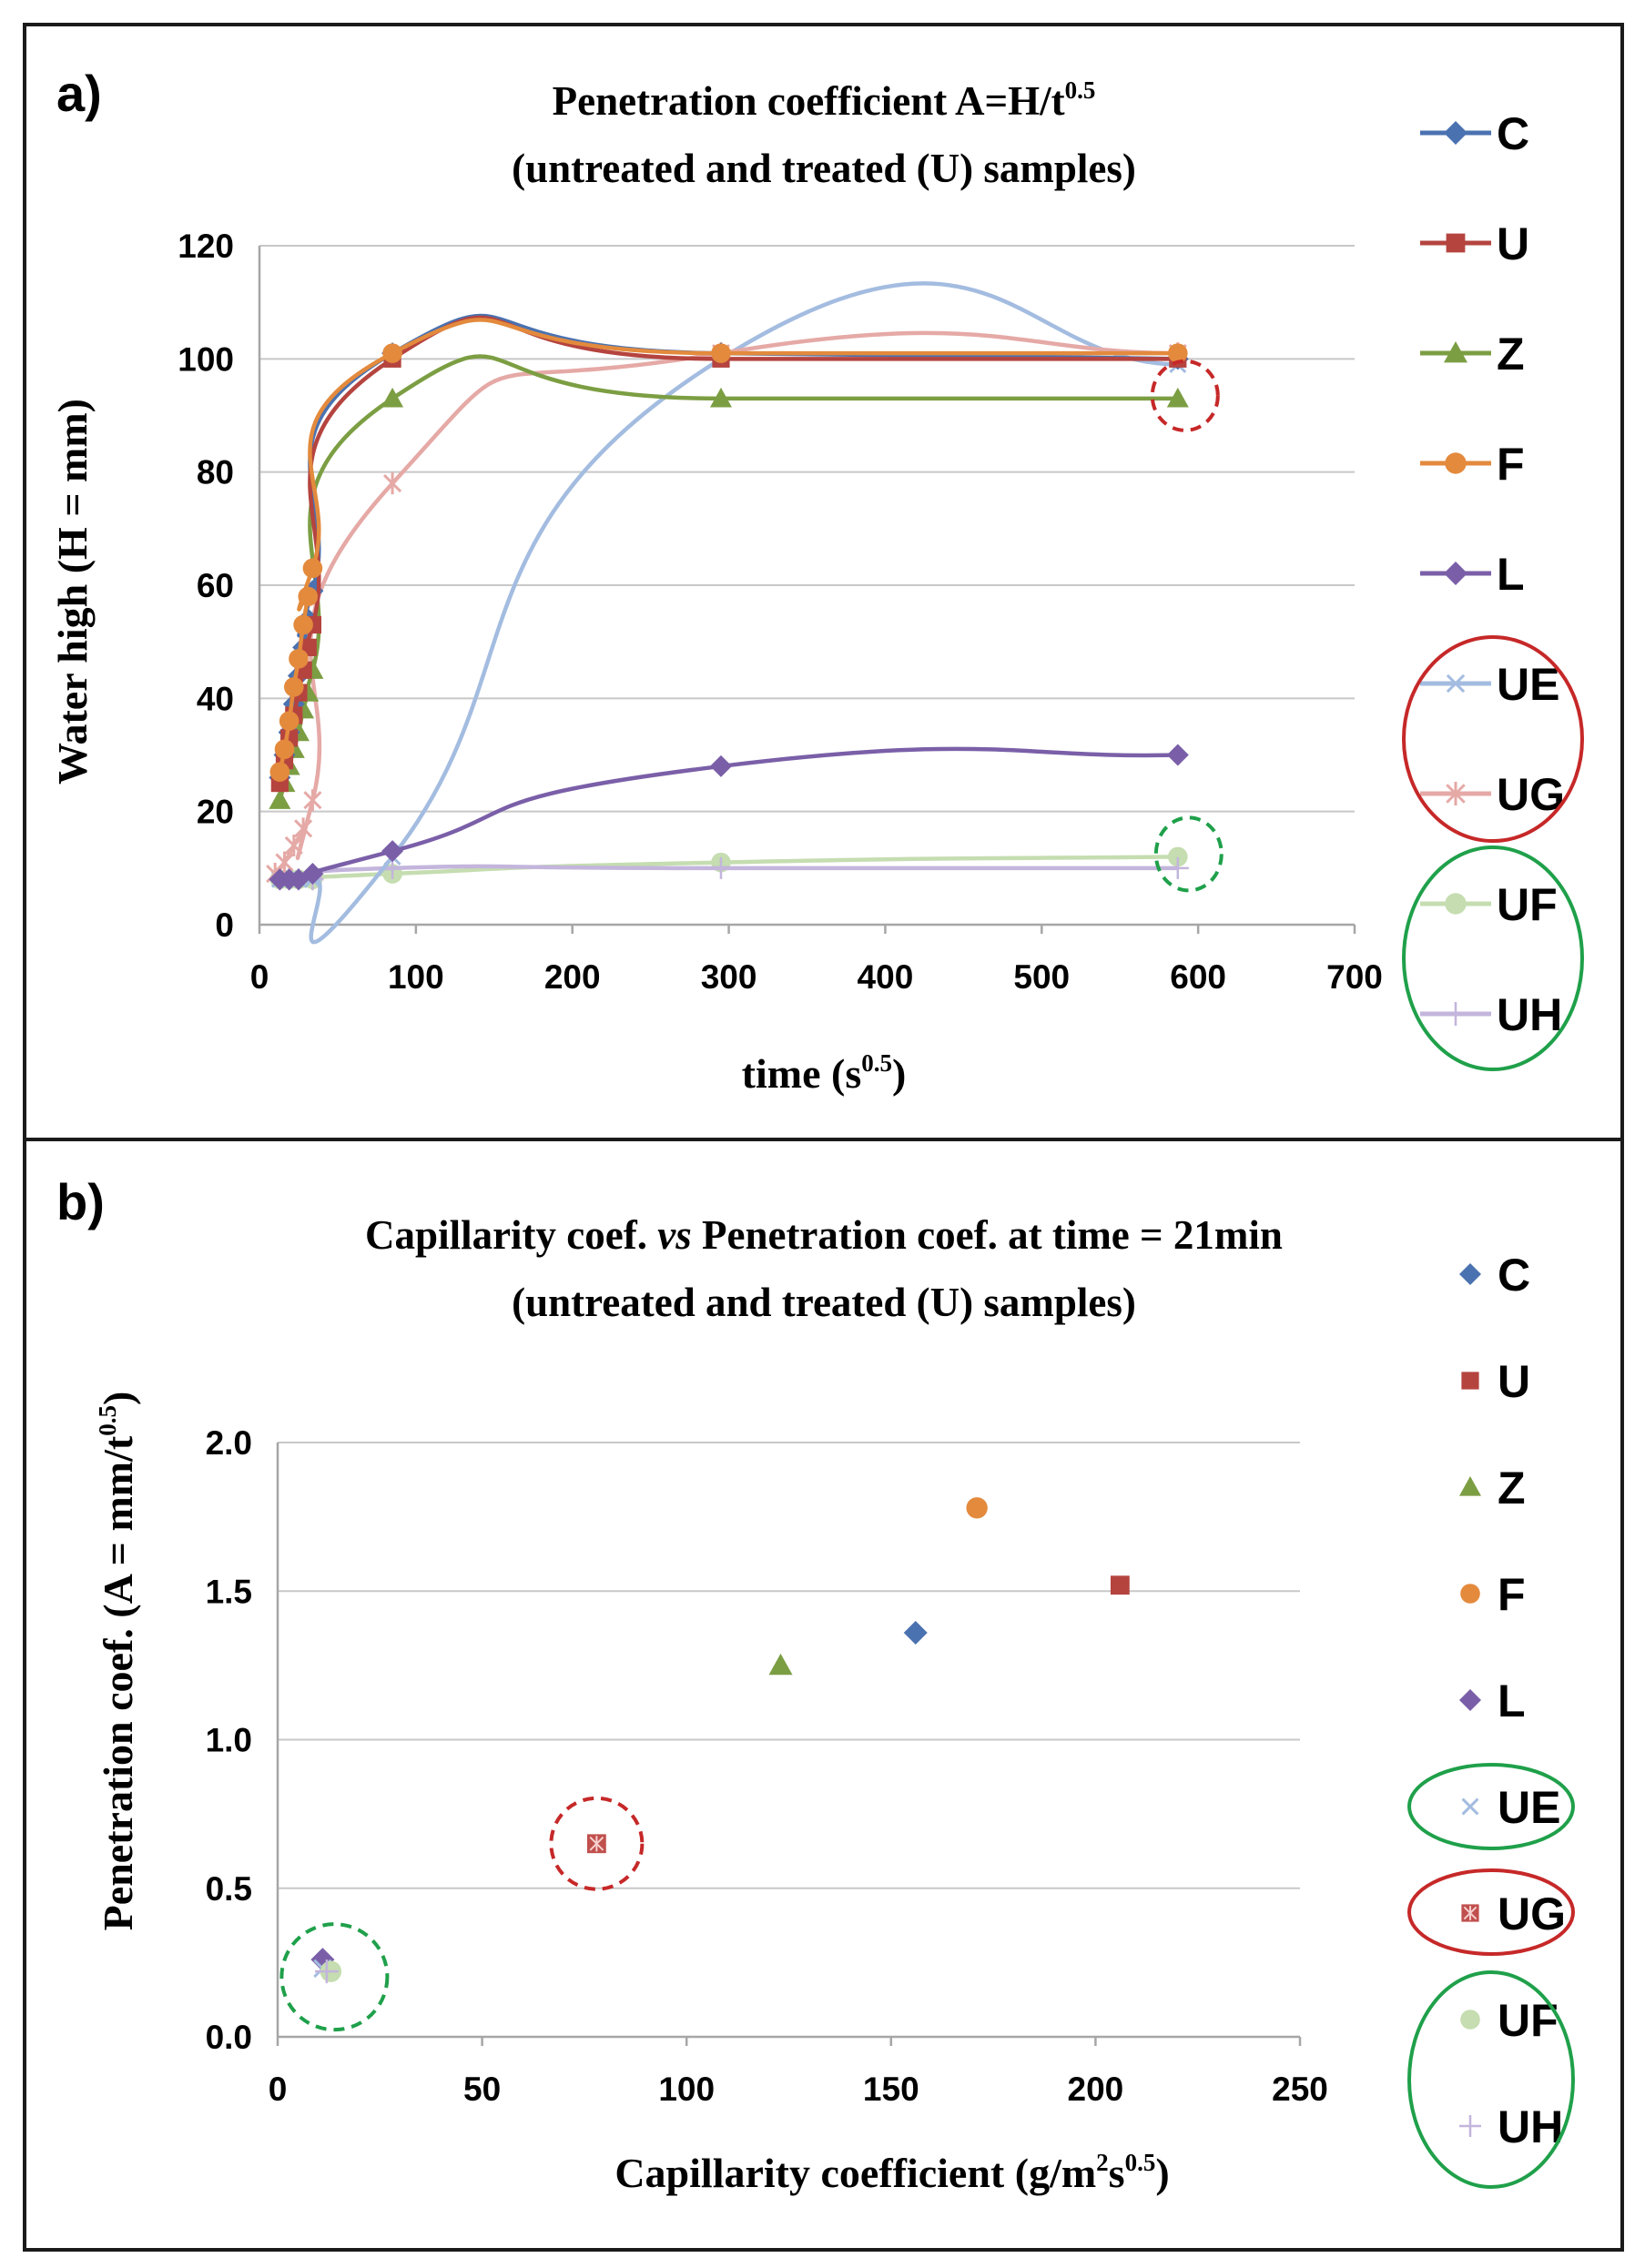 This screenshot has width=1645, height=2268. What do you see at coordinates (1512, 1594) in the screenshot?
I see `panel-b-legend-label-f: F` at bounding box center [1512, 1594].